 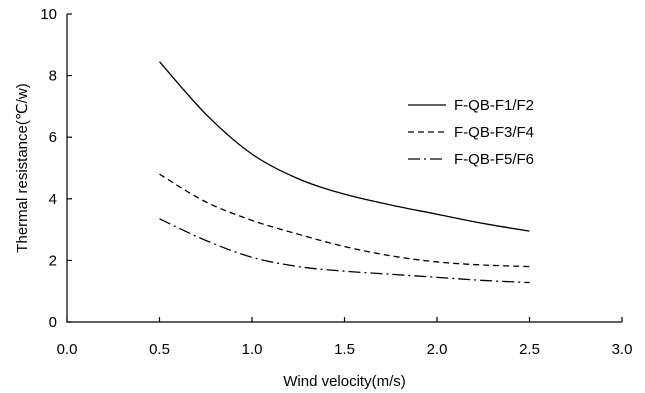 I want to click on y-tick-label: 10, so click(x=48, y=14).